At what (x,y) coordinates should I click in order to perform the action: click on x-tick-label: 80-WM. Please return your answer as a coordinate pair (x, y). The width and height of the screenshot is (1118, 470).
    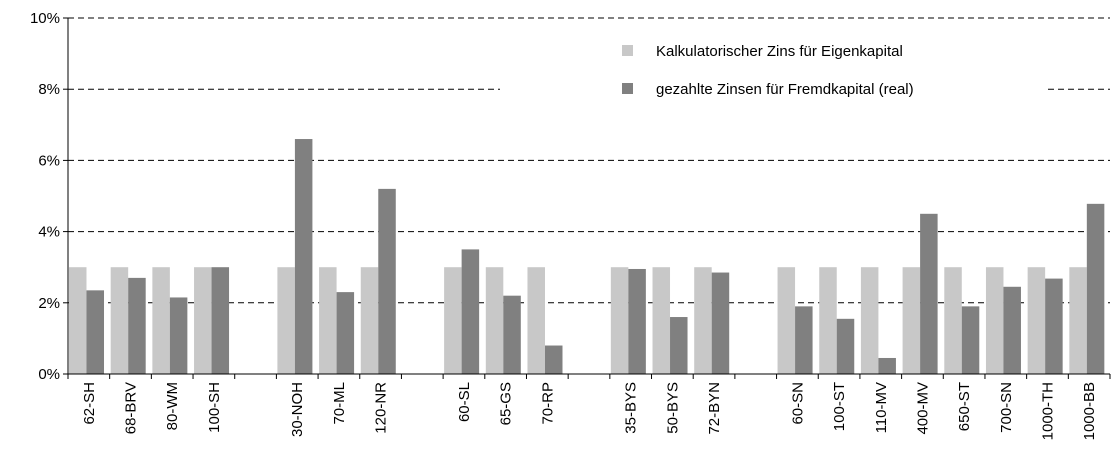
    Looking at the image, I should click on (172, 406).